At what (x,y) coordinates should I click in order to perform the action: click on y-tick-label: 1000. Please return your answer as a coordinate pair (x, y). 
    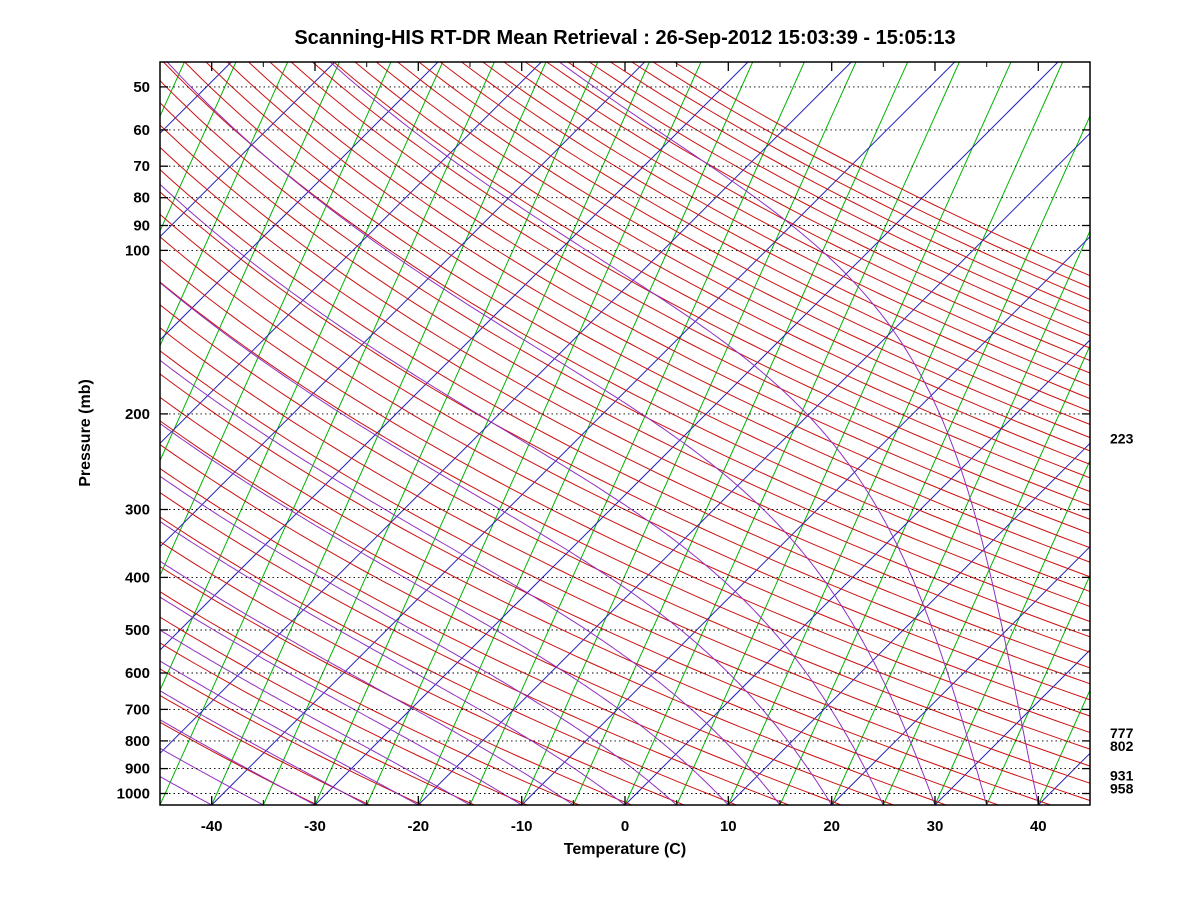
    Looking at the image, I should click on (133, 794).